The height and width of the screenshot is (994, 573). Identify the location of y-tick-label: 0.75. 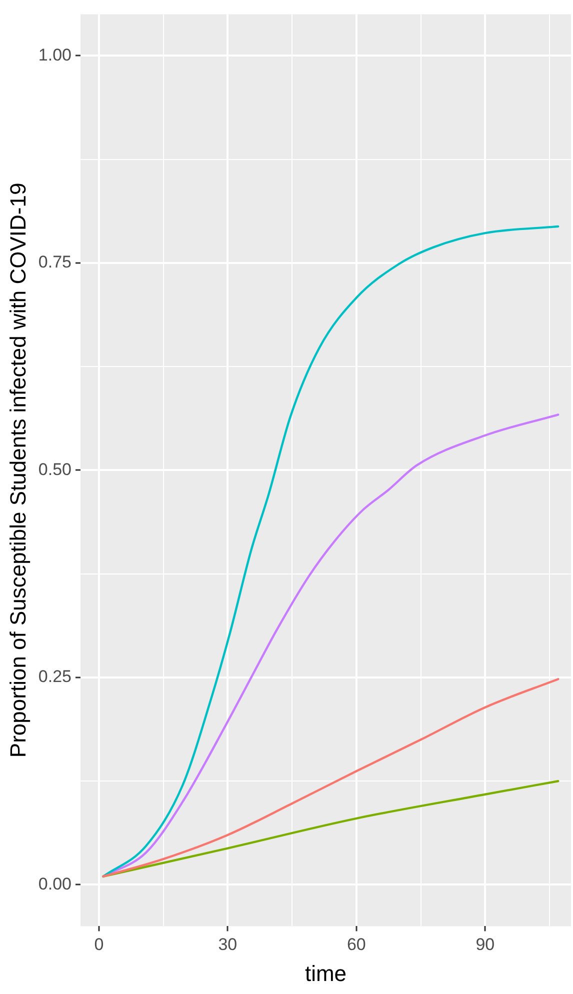
(55, 262).